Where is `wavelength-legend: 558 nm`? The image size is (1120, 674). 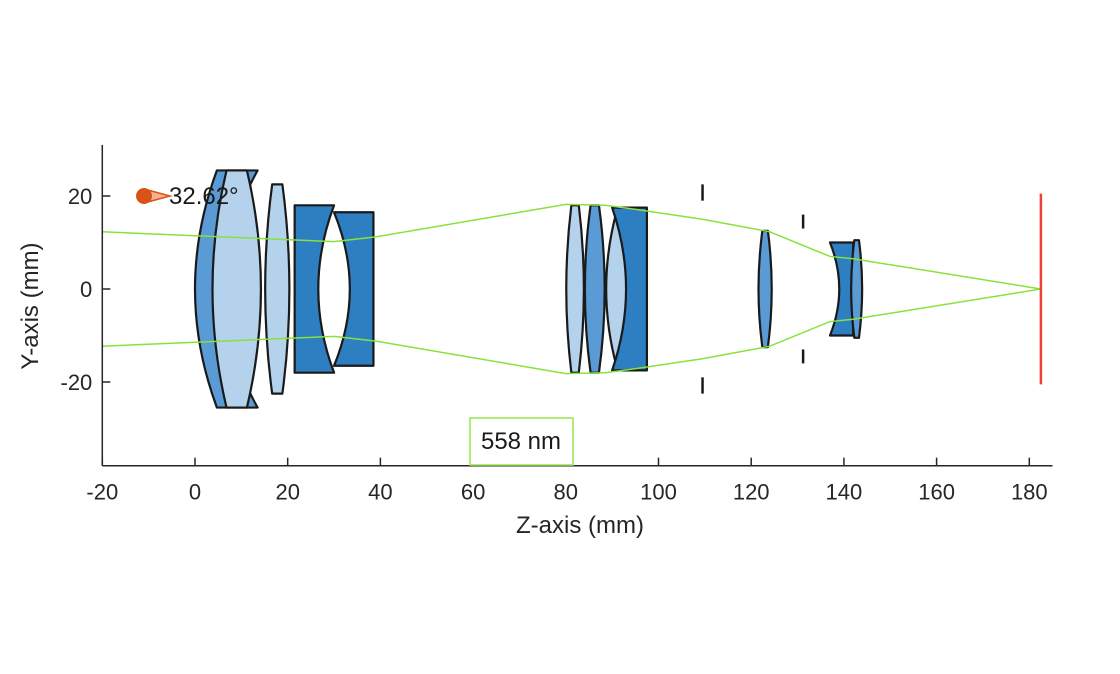 wavelength-legend: 558 nm is located at coordinates (521, 441).